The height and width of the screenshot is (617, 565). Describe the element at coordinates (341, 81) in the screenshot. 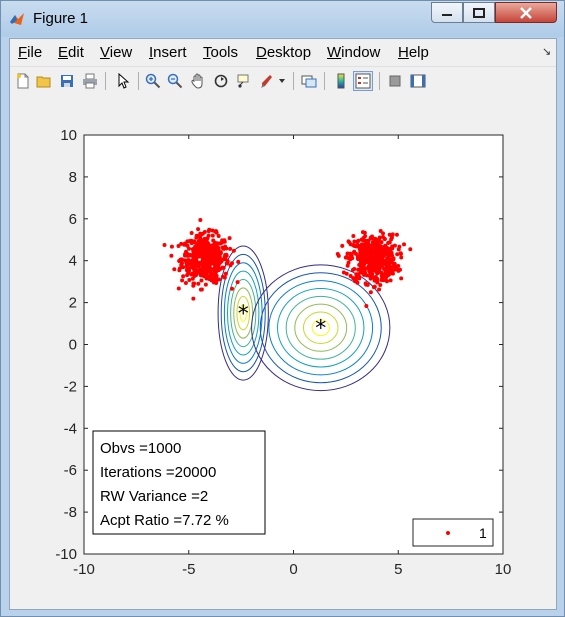

I see `colorbar-icon` at that location.